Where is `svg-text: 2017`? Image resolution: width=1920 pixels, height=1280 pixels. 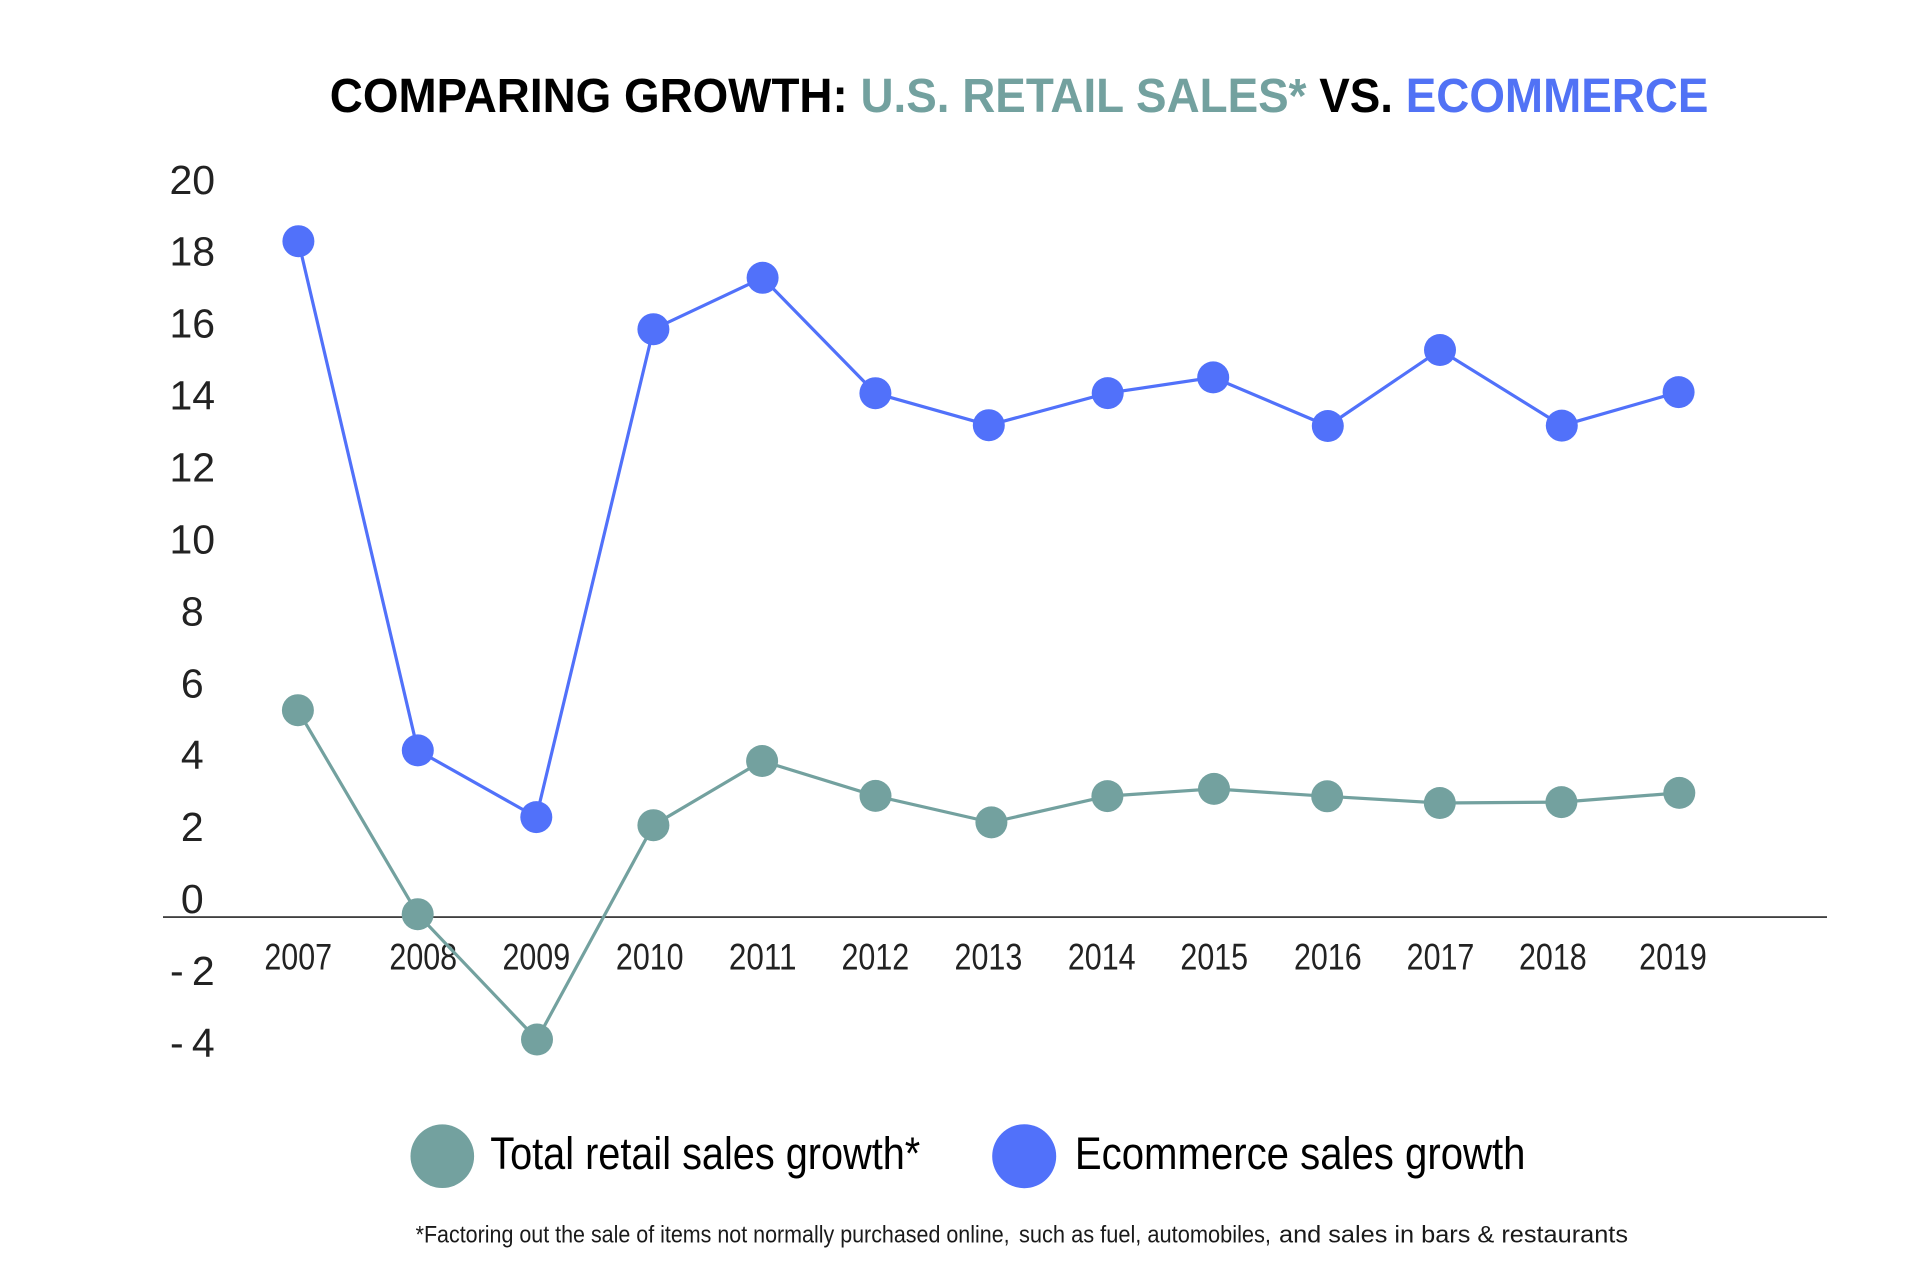
svg-text: 2017 is located at coordinates (1441, 956).